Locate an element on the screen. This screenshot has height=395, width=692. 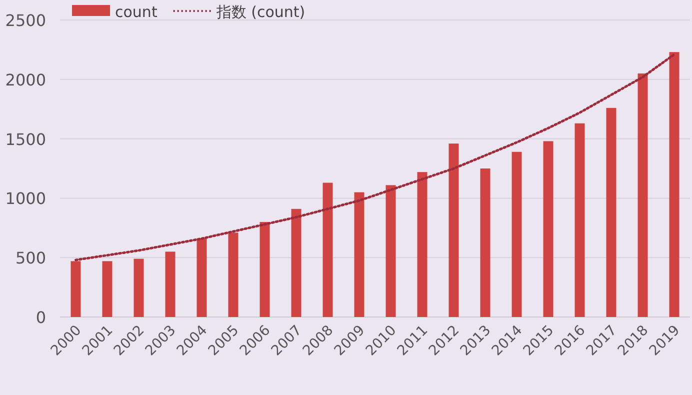
y-tick-label: 1000 is located at coordinates (25, 198).